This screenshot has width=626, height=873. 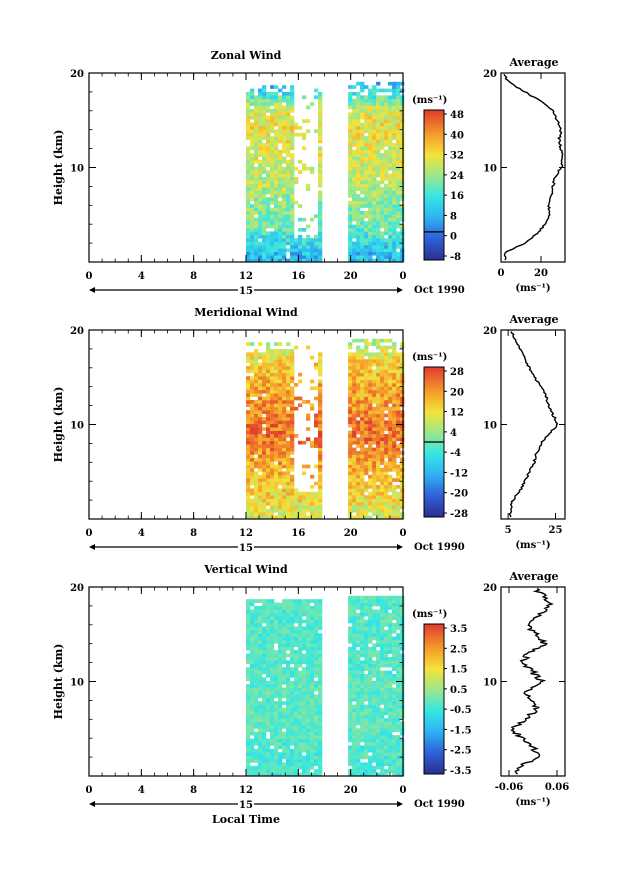 I want to click on day-arrow-right, so click(x=400, y=547).